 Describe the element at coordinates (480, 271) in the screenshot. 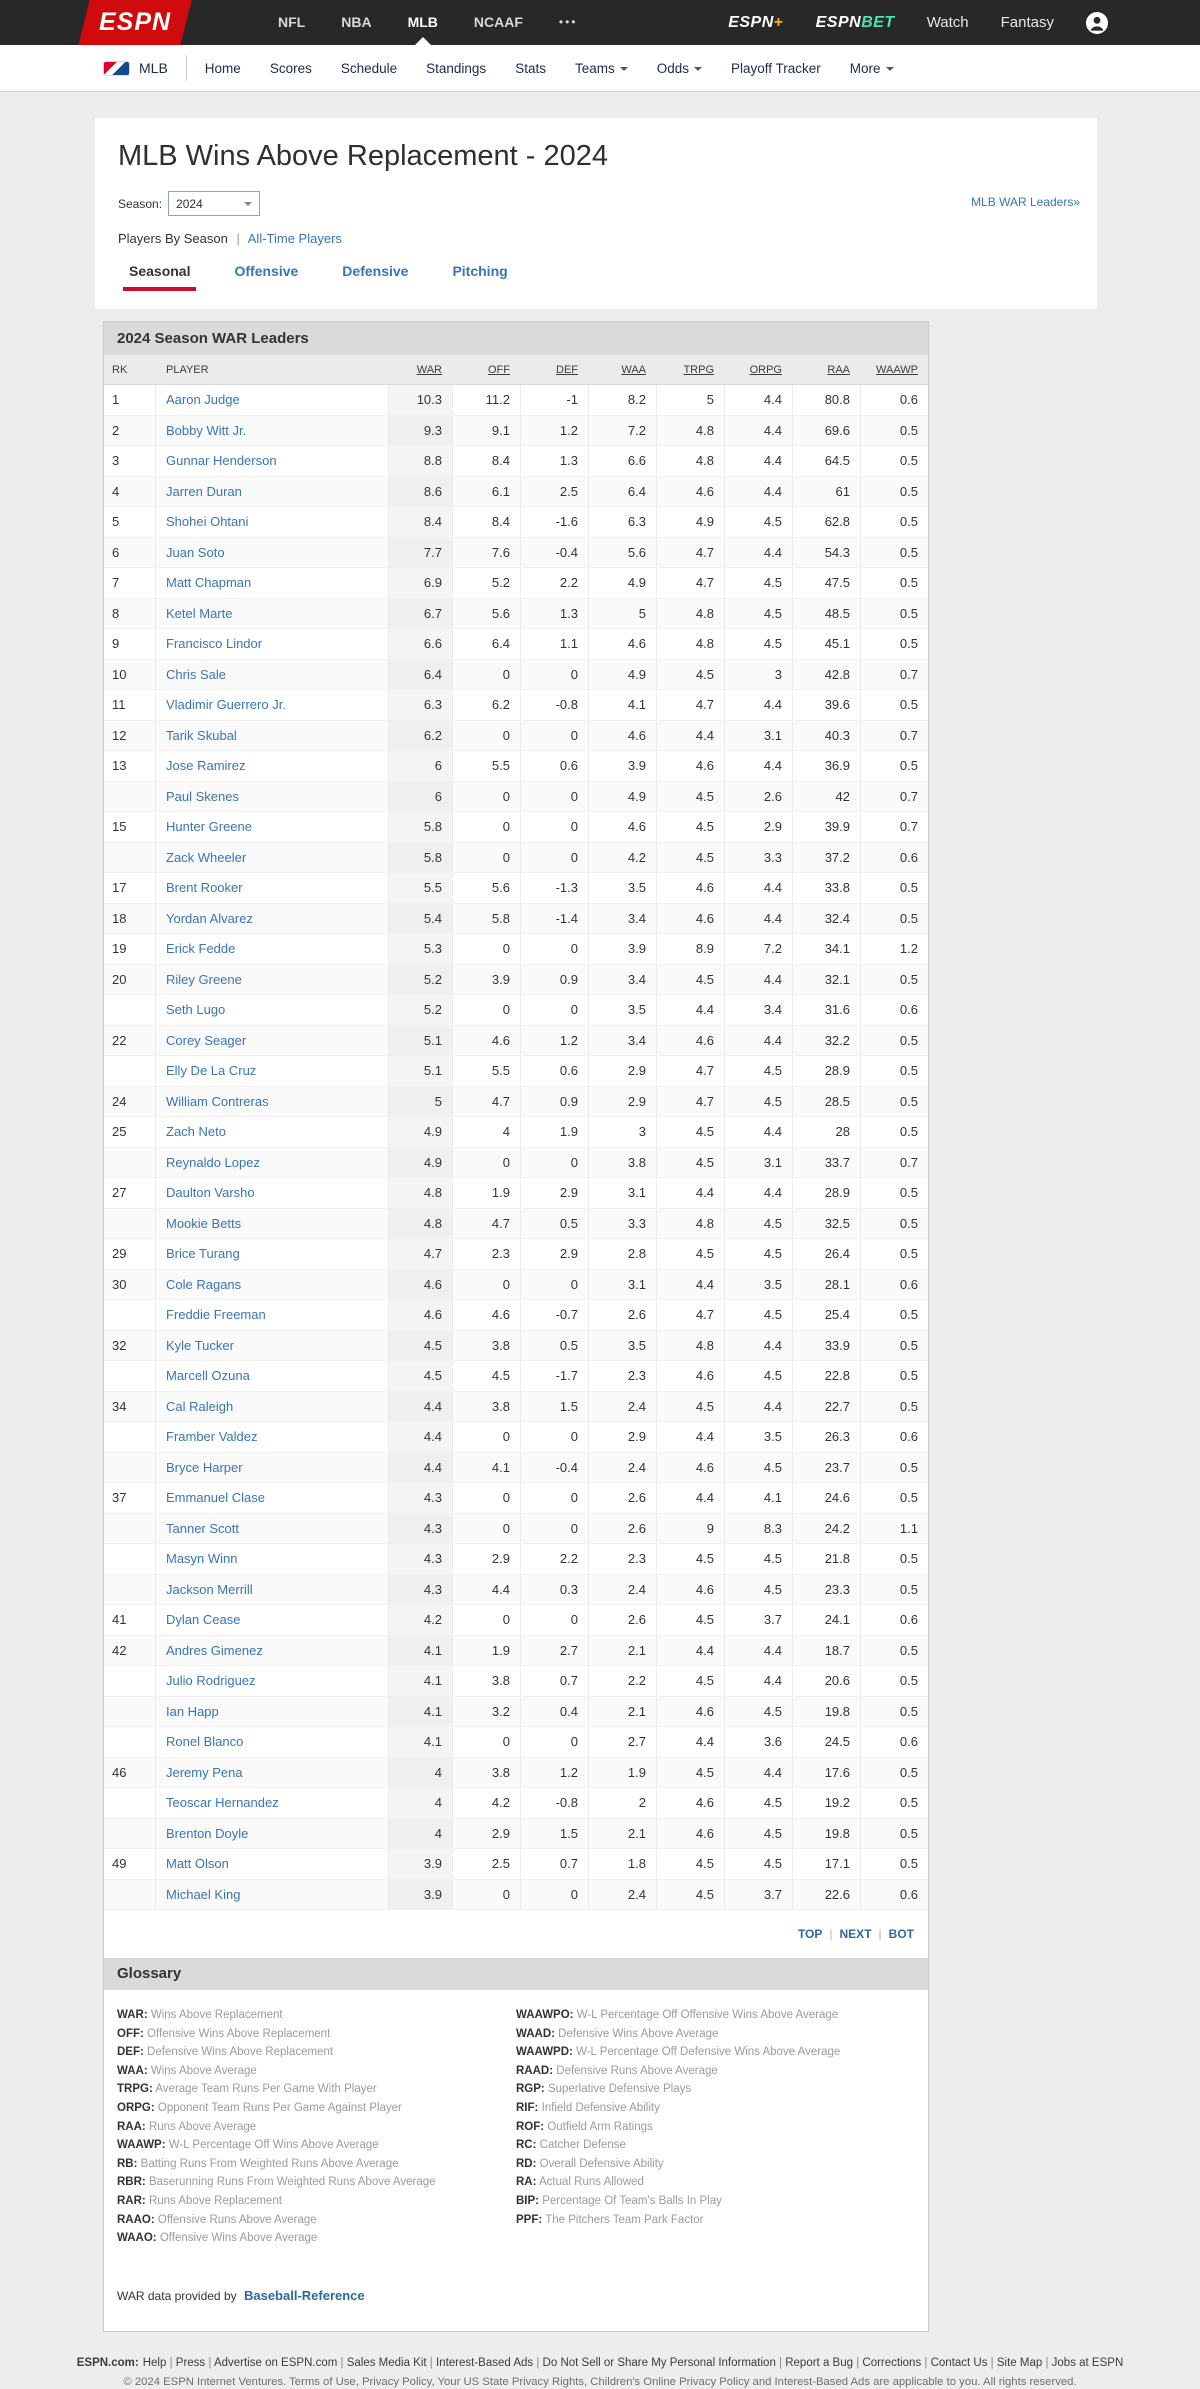

I see `tab-pitching: Pitching` at that location.